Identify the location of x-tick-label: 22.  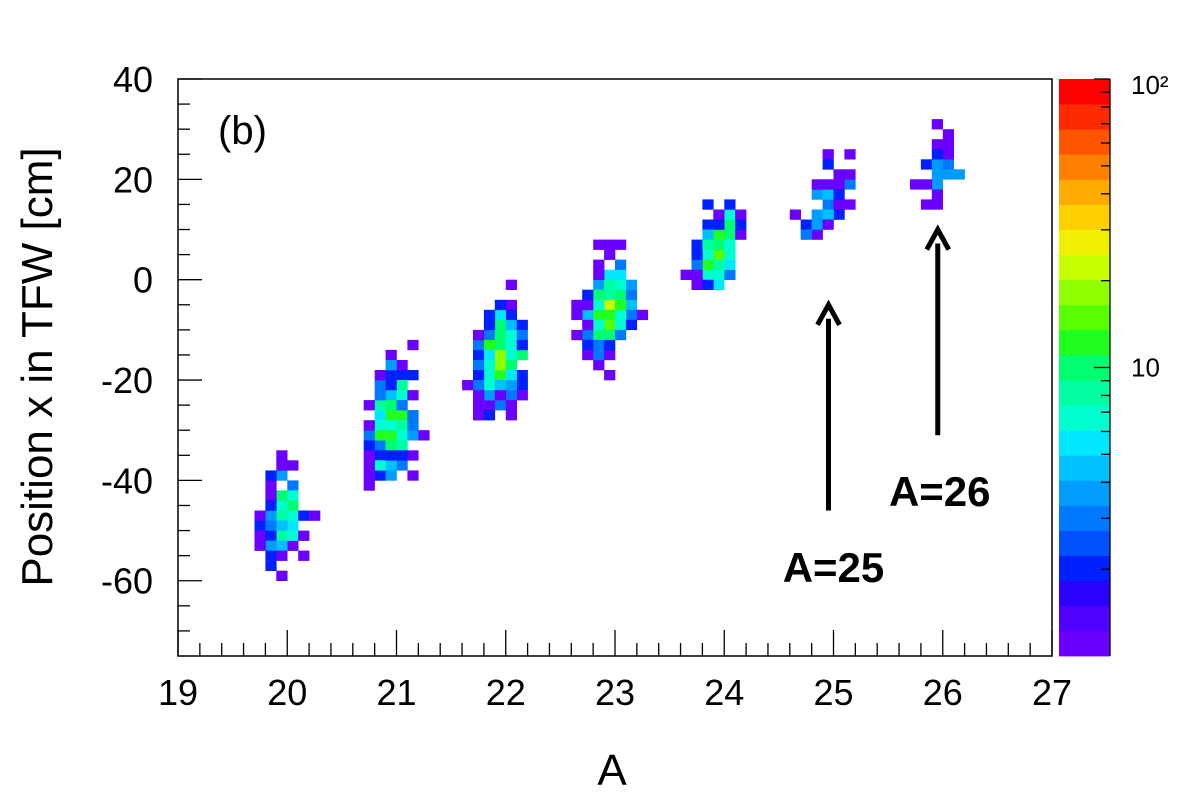
(506, 692).